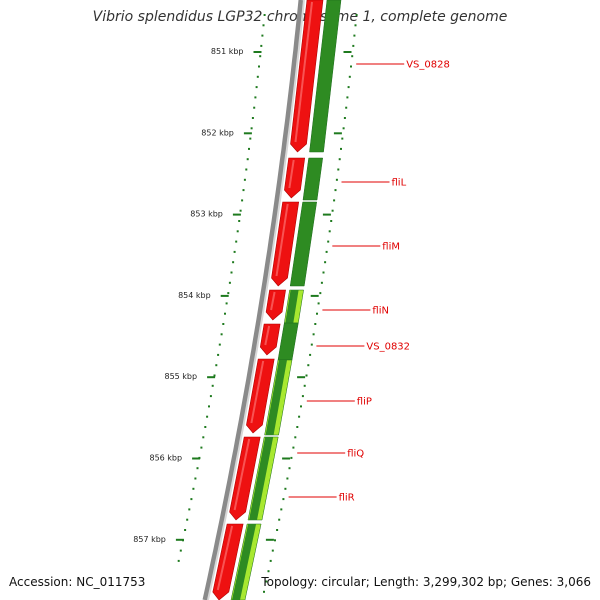  What do you see at coordinates (180, 376) in the screenshot?
I see `kbp-label: 855 kbp` at bounding box center [180, 376].